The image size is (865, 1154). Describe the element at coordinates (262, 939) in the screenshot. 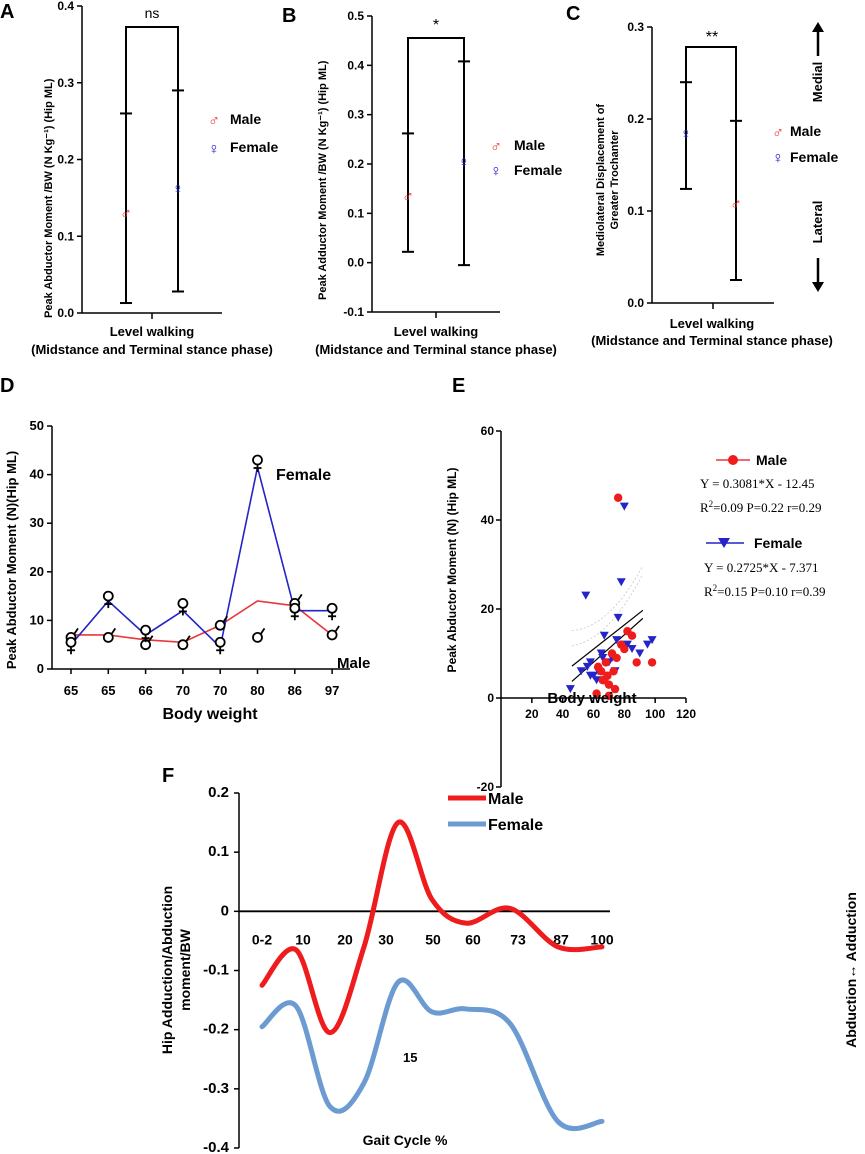

I see `x-tick-label: 0-2` at that location.